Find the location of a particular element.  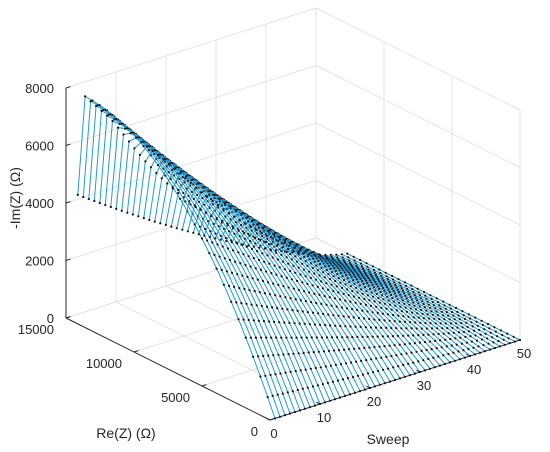

x-tick-label: 30 is located at coordinates (424, 385).